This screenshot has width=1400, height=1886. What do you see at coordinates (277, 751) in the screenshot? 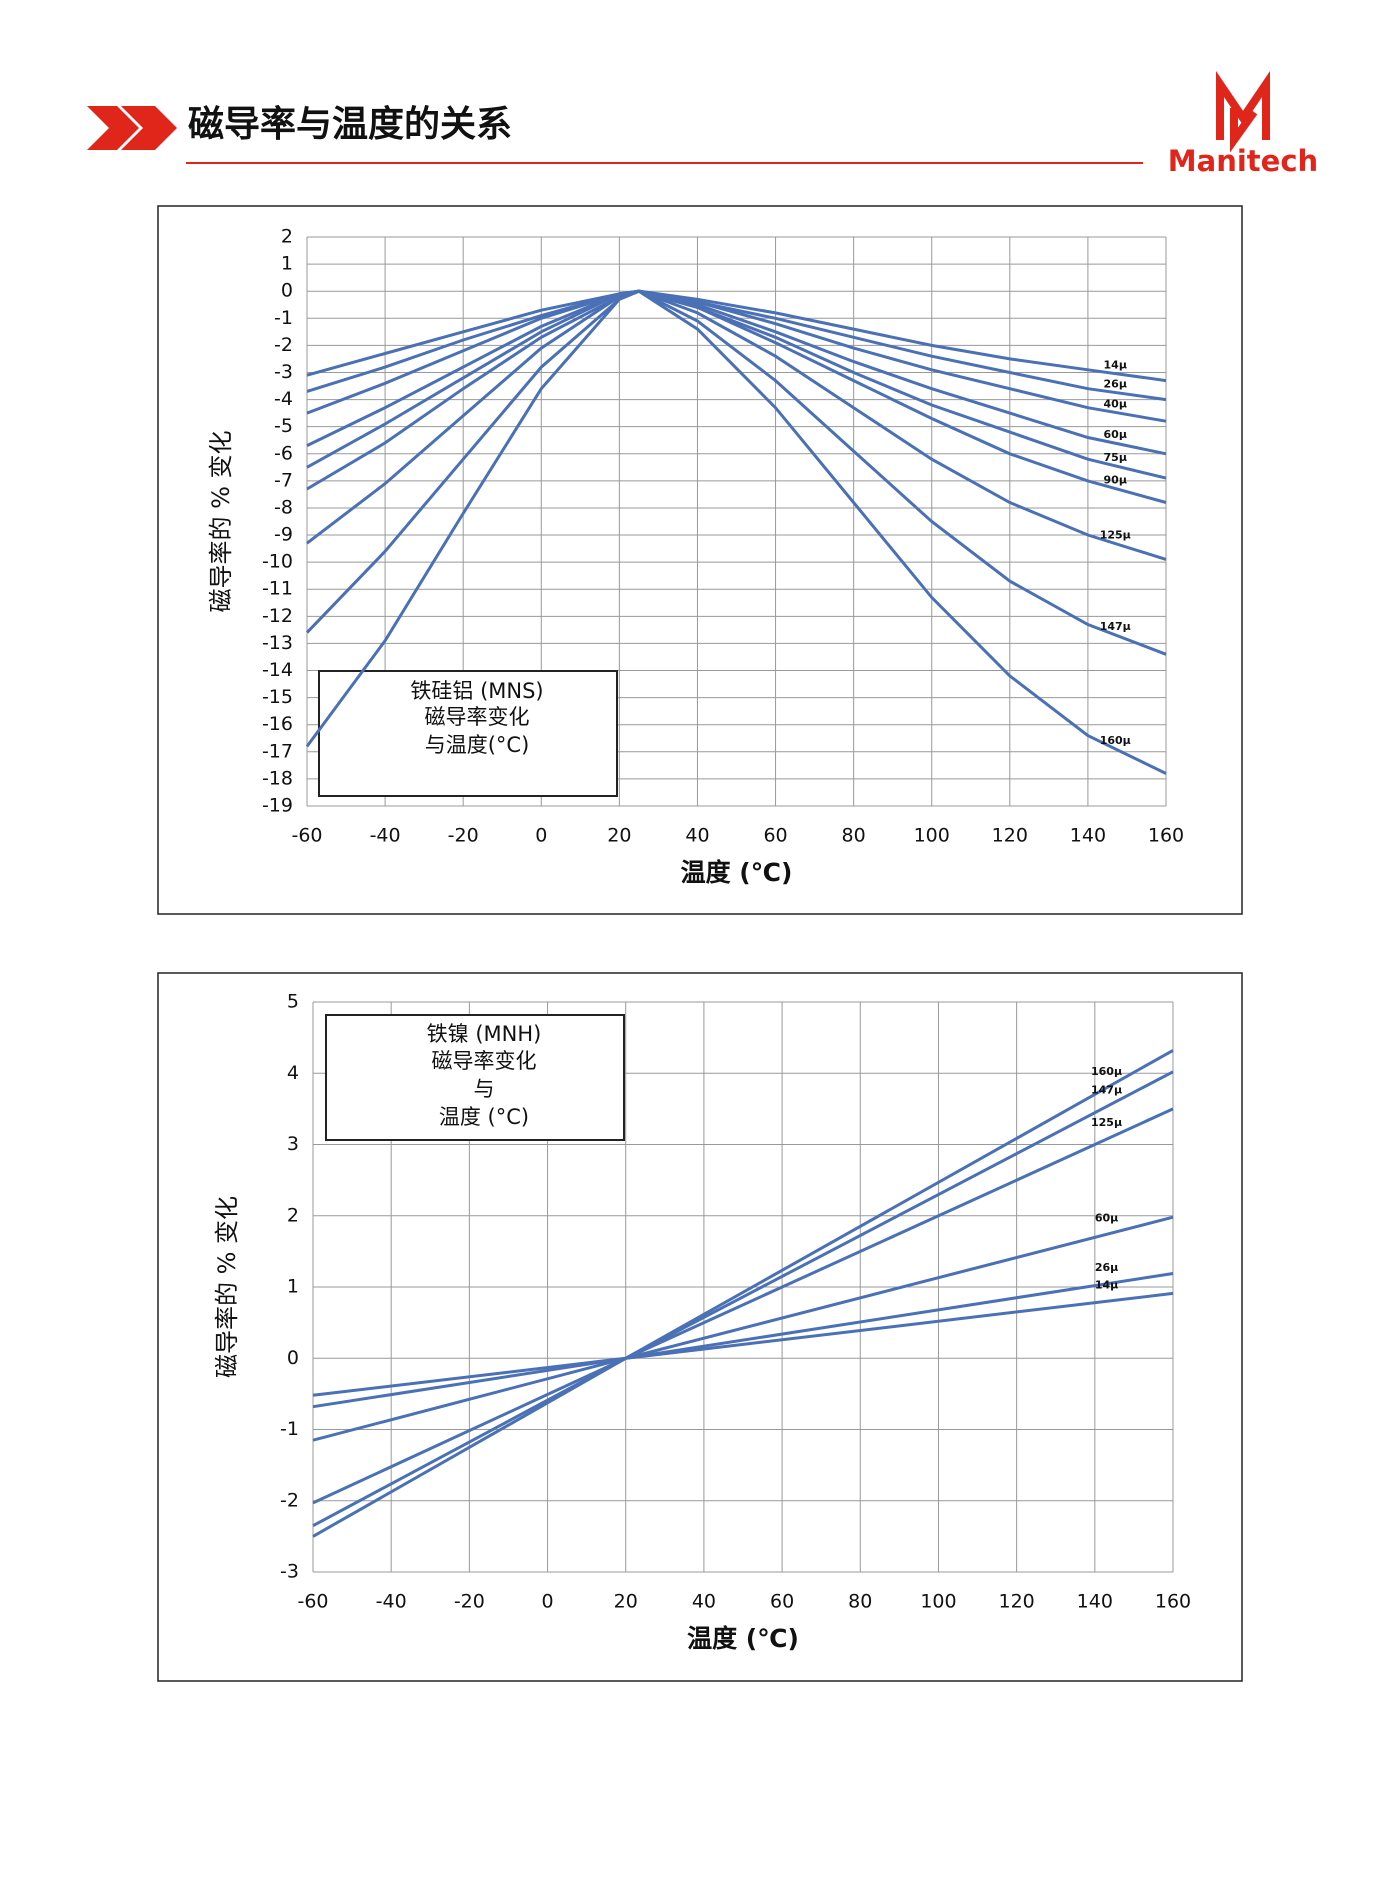
I see `y-tick-label: -17` at bounding box center [277, 751].